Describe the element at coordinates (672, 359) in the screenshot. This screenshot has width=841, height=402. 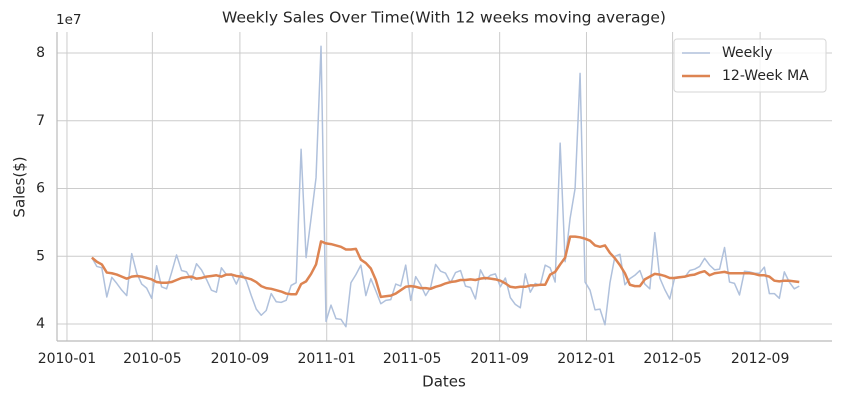
I see `x-tick-label: 2012-05` at that location.